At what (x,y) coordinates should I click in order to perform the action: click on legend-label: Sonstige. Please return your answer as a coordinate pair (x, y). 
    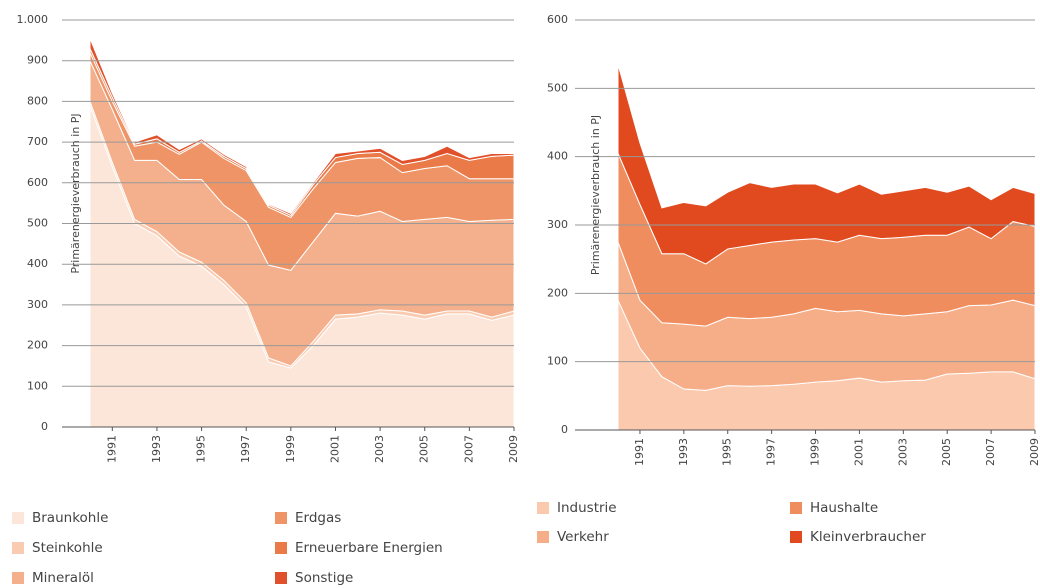
    Looking at the image, I should click on (324, 578).